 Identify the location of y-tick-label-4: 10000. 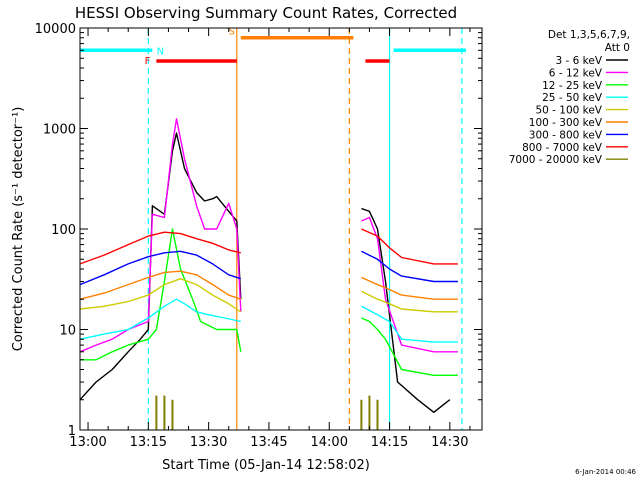
(55, 29).